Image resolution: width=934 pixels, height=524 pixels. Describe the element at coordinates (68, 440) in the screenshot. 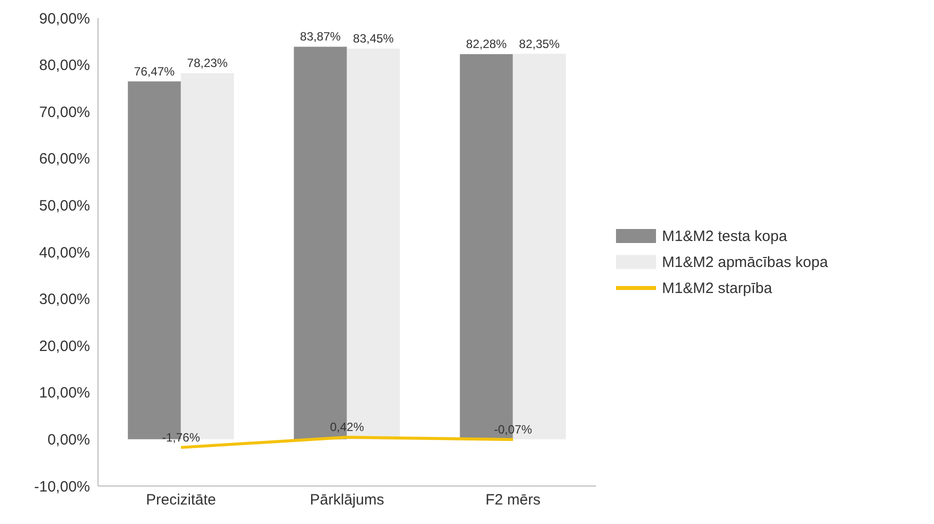

I see `y-tick-label: 0,00%` at that location.